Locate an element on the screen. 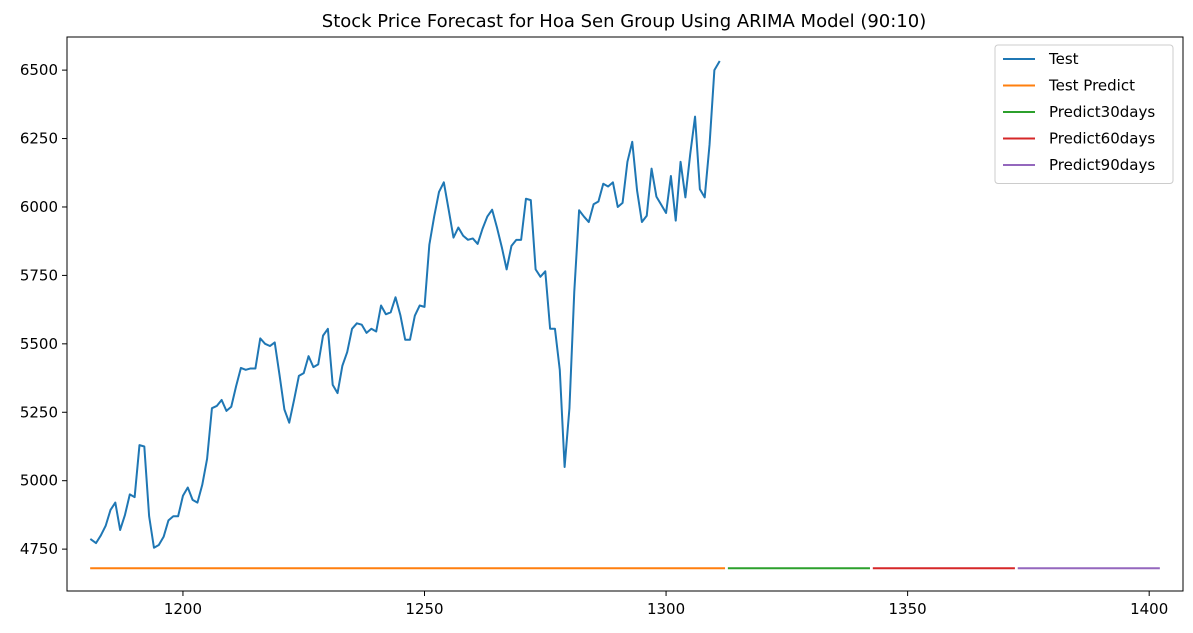 This screenshot has width=1193, height=633. legend-label: Predict90days is located at coordinates (1102, 165).